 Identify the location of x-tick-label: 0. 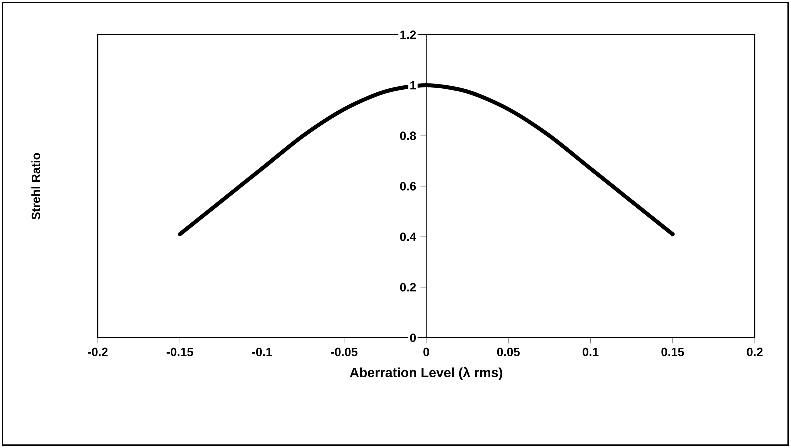
(427, 352).